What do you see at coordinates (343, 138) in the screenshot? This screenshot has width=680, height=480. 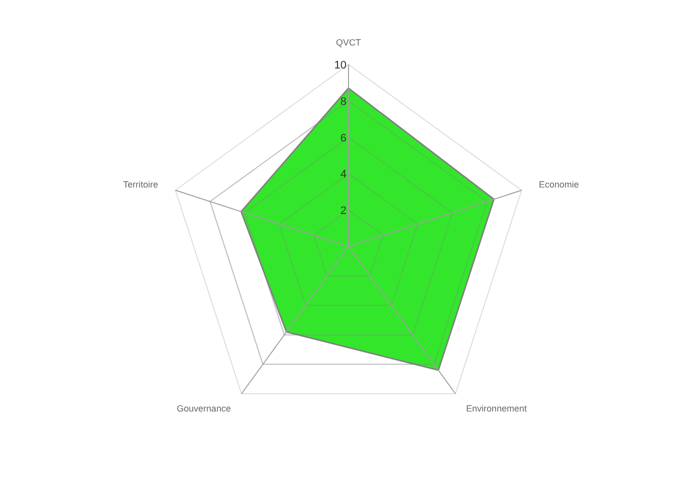 I see `y-tick-label: 6` at bounding box center [343, 138].